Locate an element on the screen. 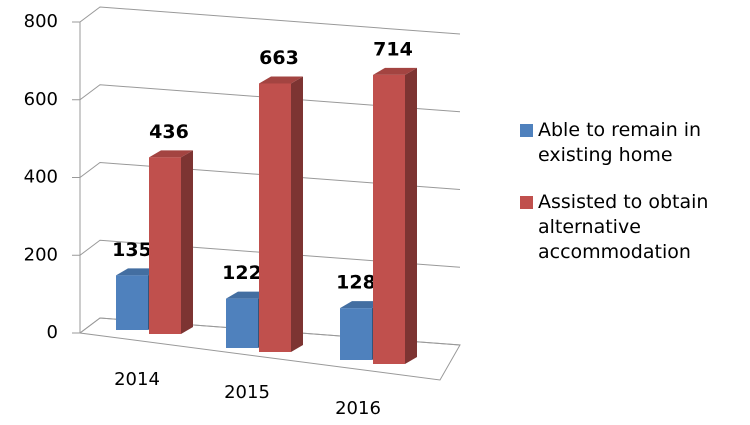  y-tick-label: 0 is located at coordinates (52, 332).